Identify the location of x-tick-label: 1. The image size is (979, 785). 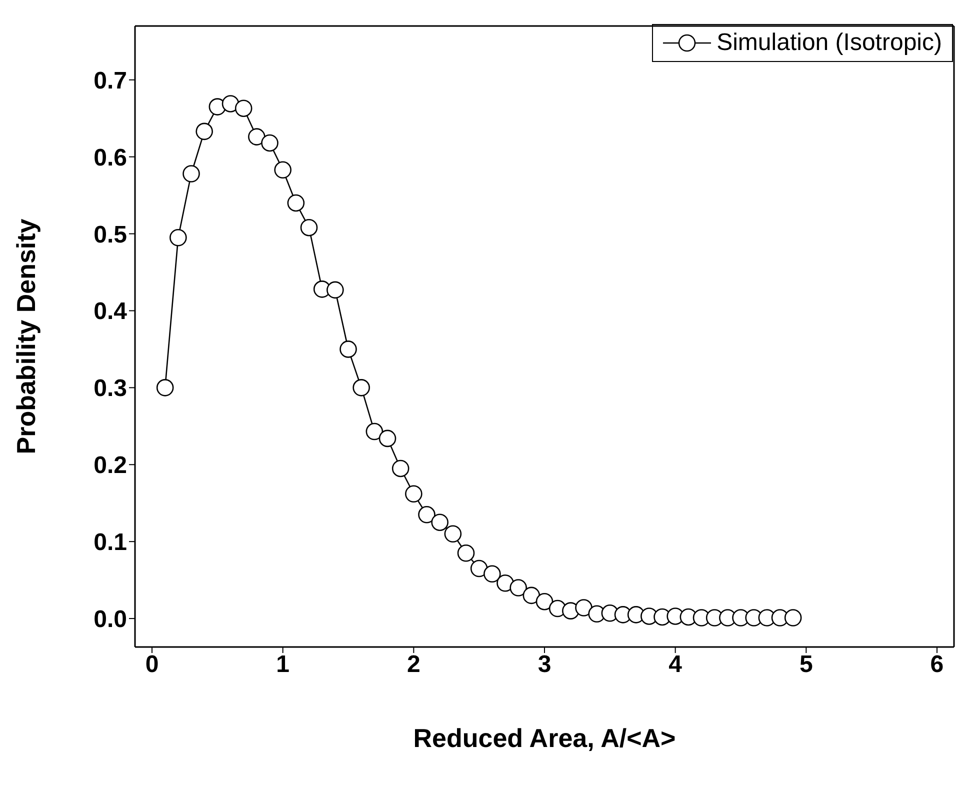
(283, 664).